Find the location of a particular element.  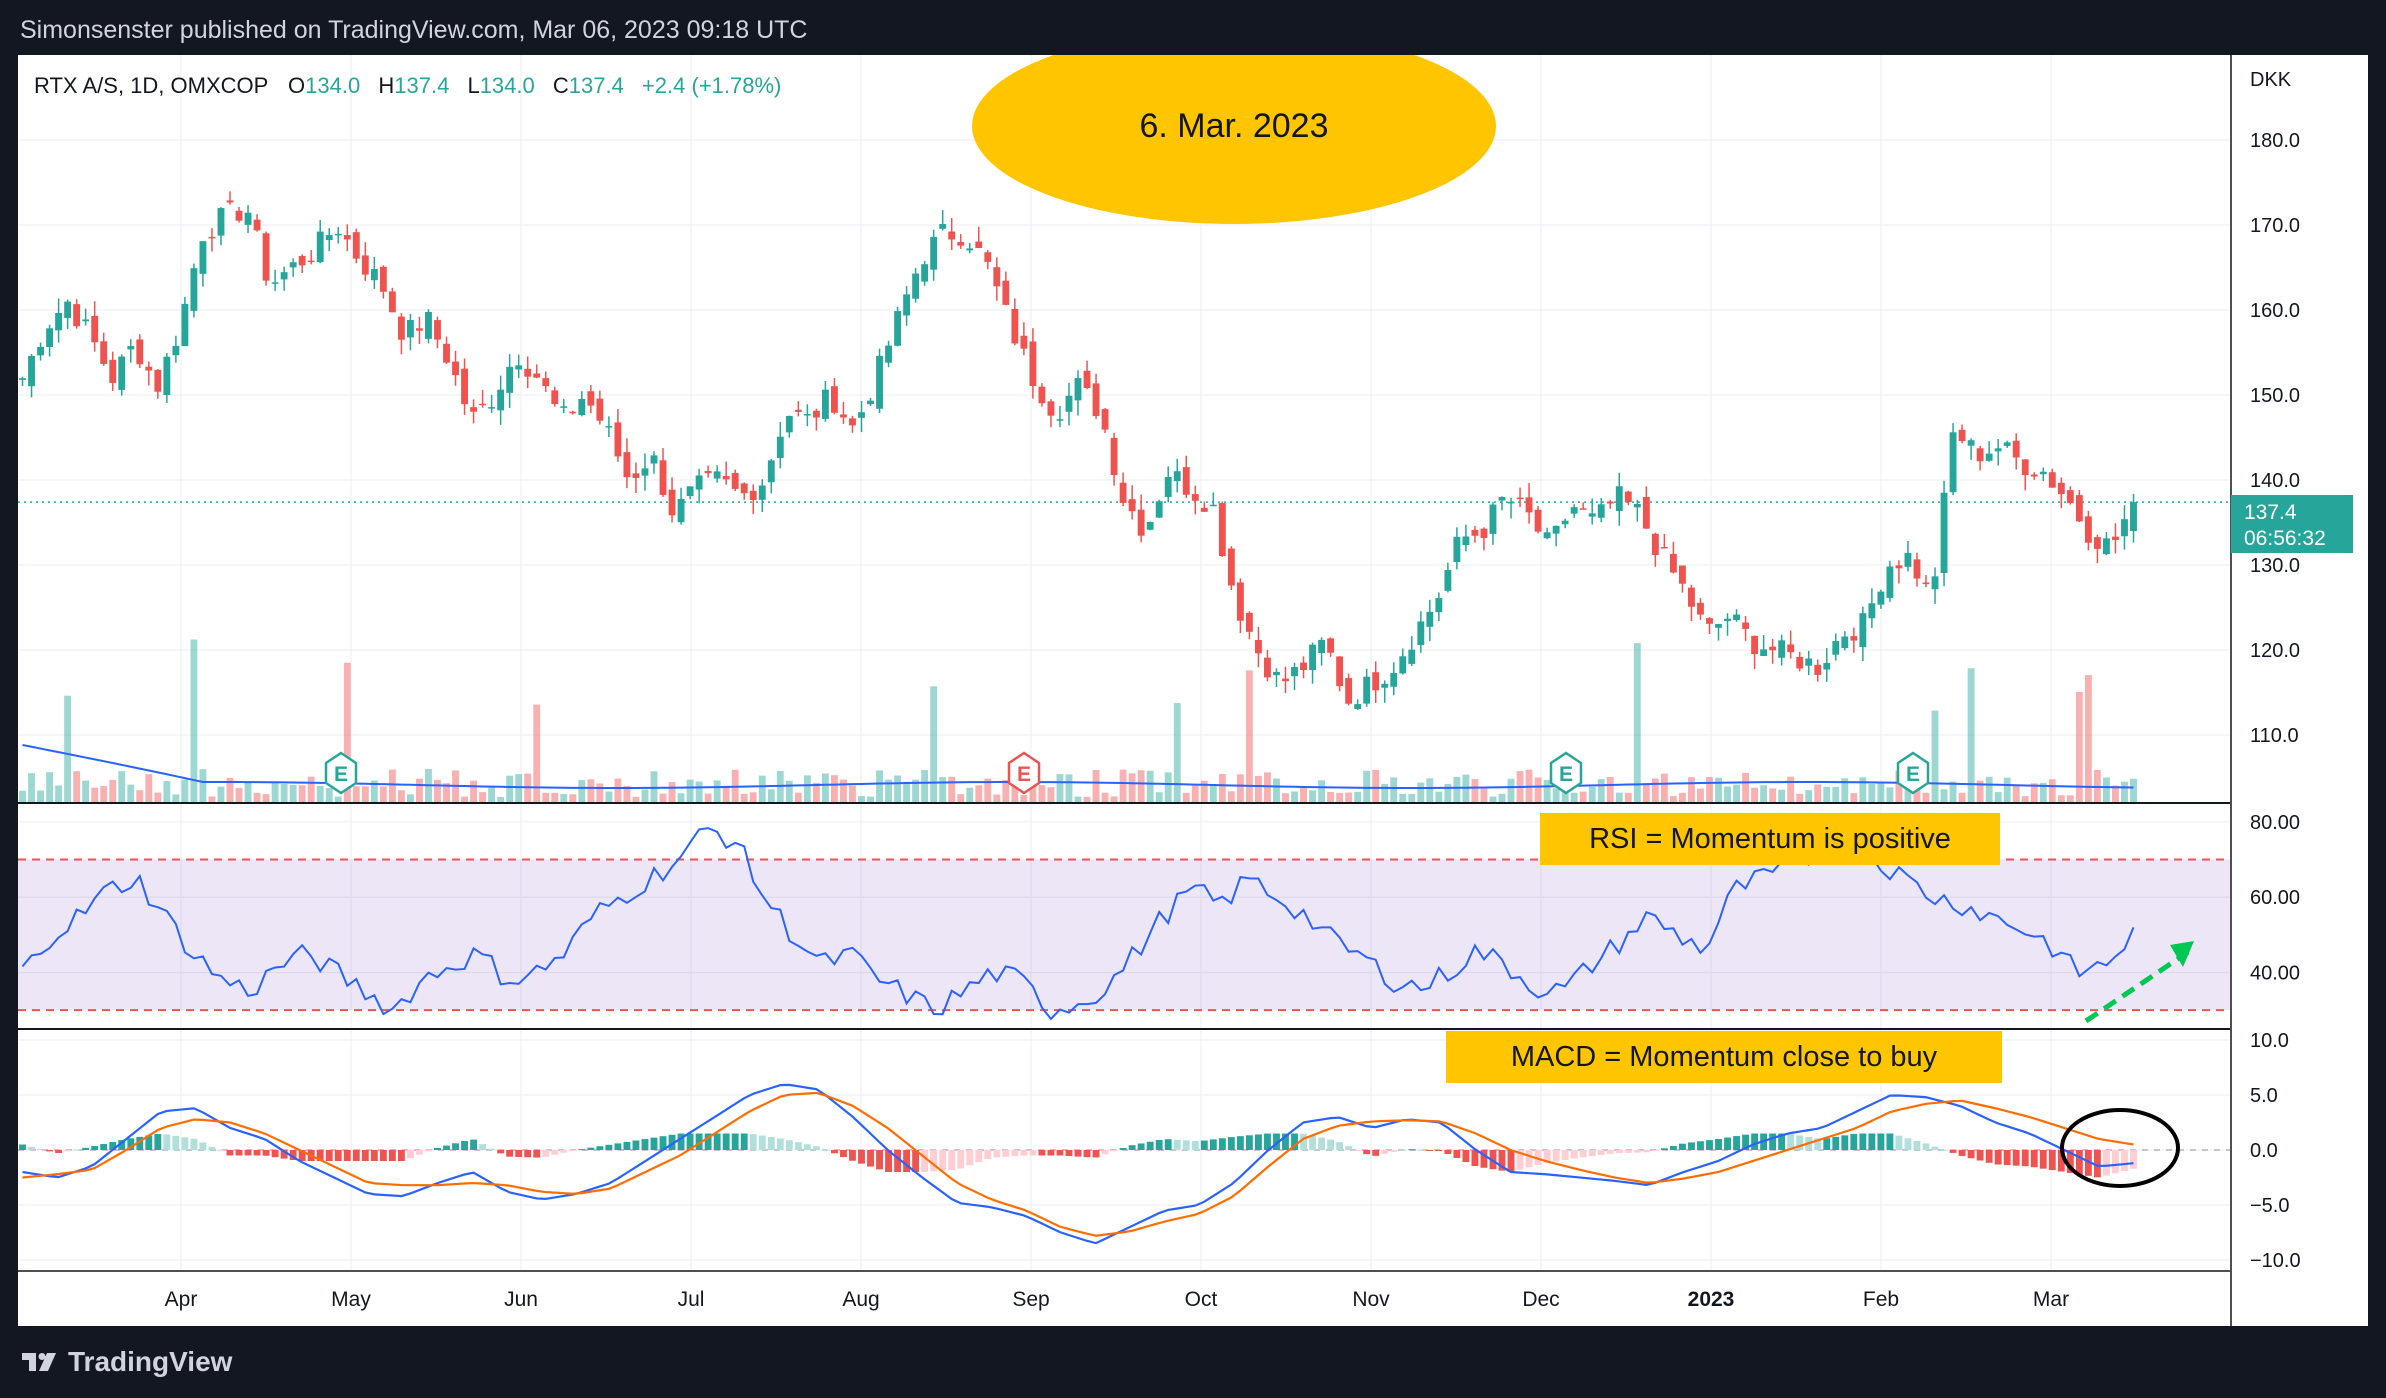

legend-open-value: 134.0 is located at coordinates (332, 85).